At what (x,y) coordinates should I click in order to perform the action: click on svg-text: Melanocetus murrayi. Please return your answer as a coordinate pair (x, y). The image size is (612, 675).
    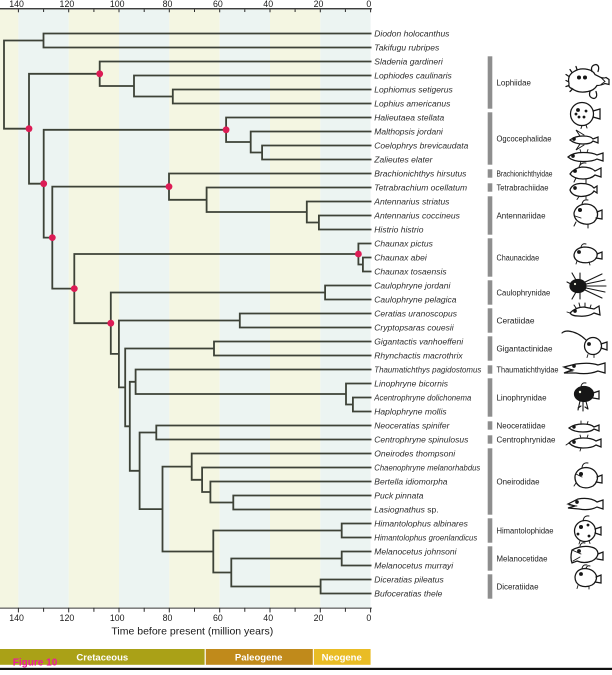
    Looking at the image, I should click on (414, 566).